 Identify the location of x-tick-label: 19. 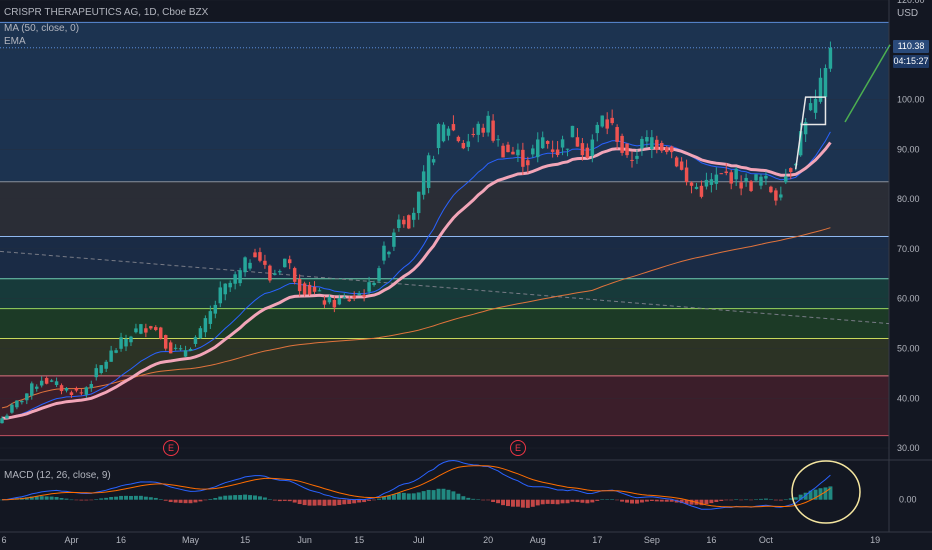
(875, 540).